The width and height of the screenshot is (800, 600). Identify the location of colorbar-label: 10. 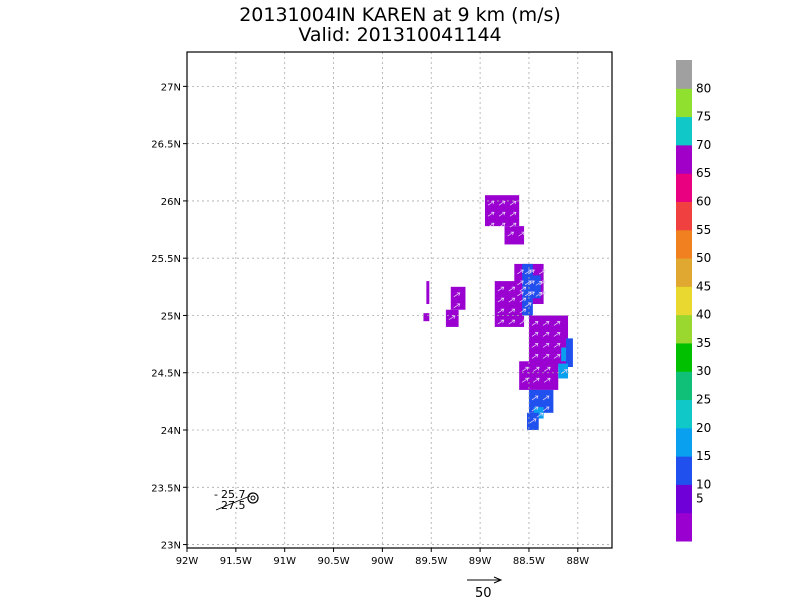
(703, 484).